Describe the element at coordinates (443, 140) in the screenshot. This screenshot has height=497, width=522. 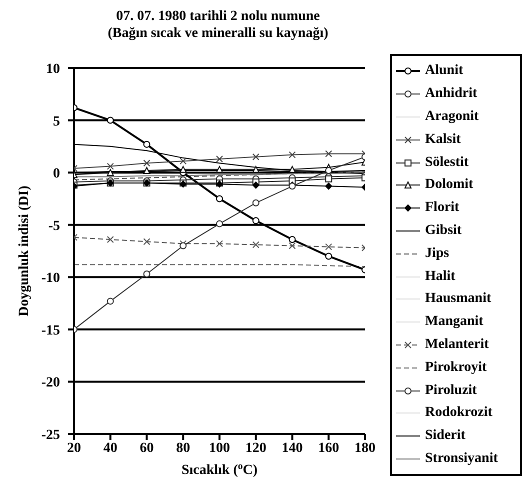
I see `legend-label: Kalsit` at that location.